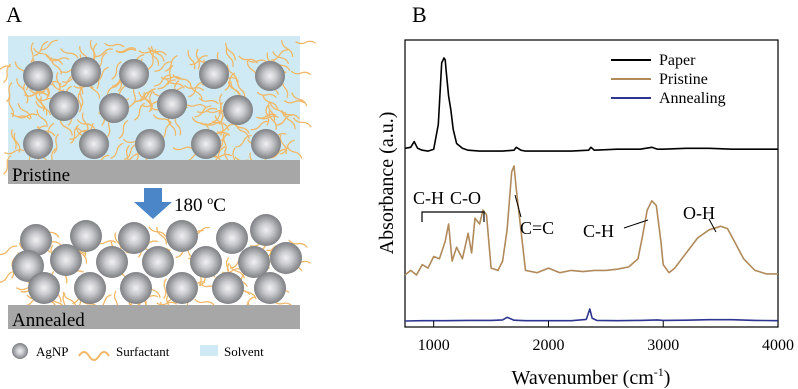 This screenshot has width=798, height=389. Describe the element at coordinates (210, 200) in the screenshot. I see `degree-superscript: o` at that location.